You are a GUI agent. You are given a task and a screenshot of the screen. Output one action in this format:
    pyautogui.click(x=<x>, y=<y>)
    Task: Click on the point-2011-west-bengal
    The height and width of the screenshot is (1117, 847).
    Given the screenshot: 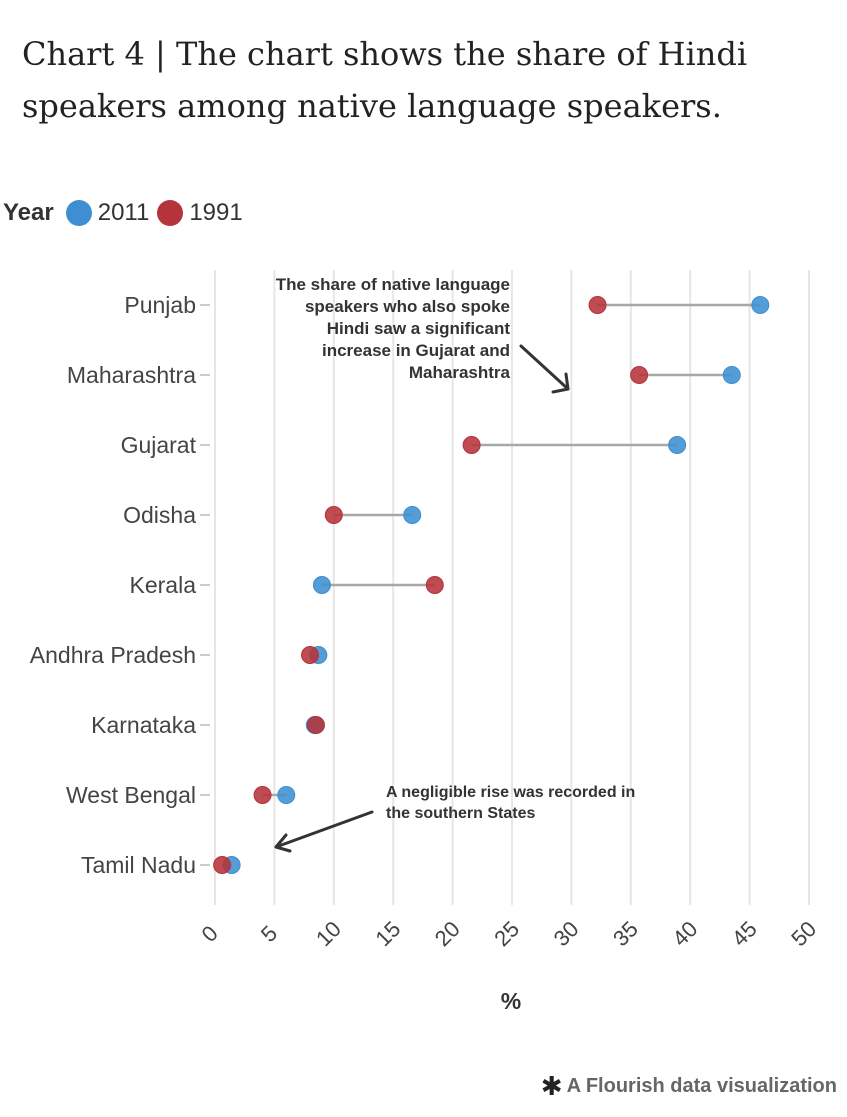 What is the action you would take?
    pyautogui.click(x=286, y=795)
    